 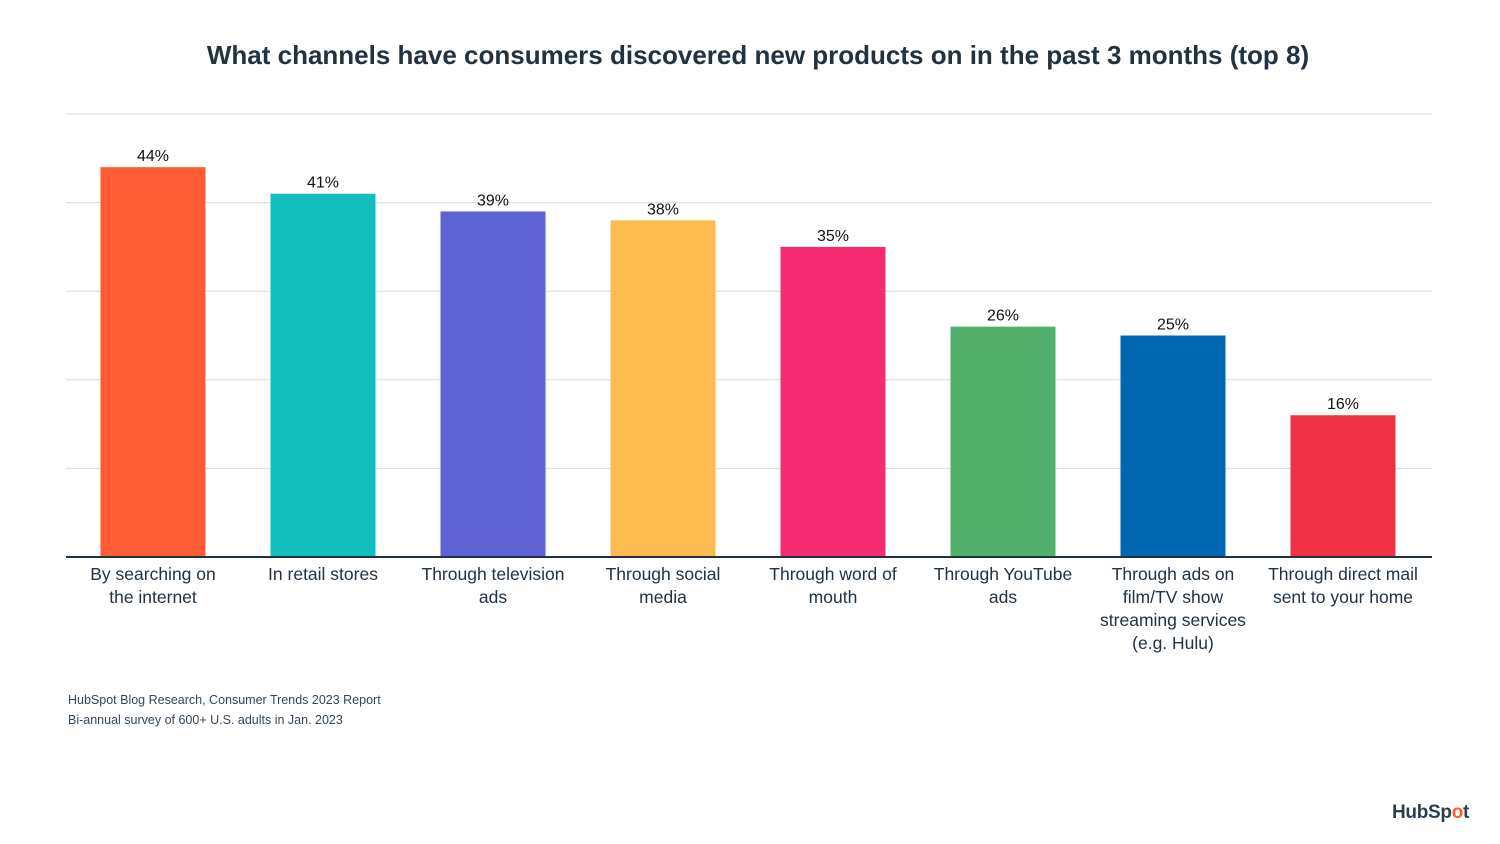 What do you see at coordinates (1173, 574) in the screenshot?
I see `category-label: Through ads on` at bounding box center [1173, 574].